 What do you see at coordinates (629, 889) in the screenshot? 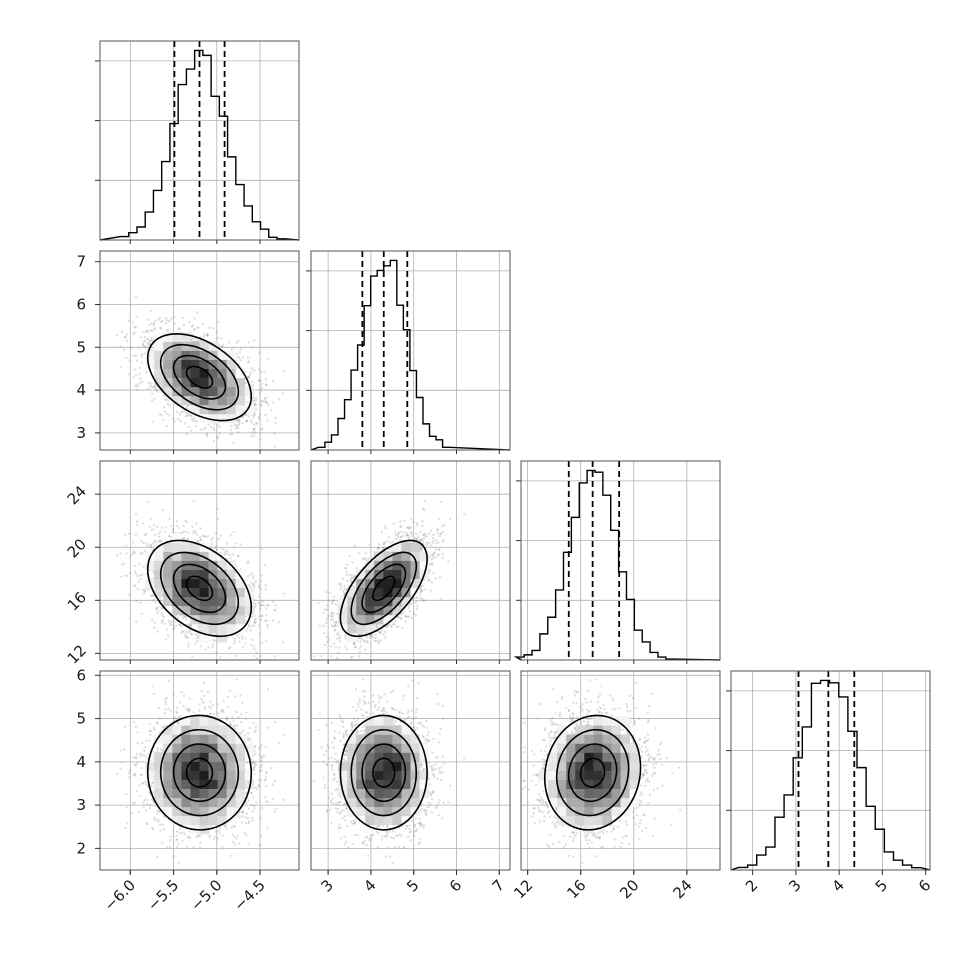
I see `x-tick-label: 20` at bounding box center [629, 889].